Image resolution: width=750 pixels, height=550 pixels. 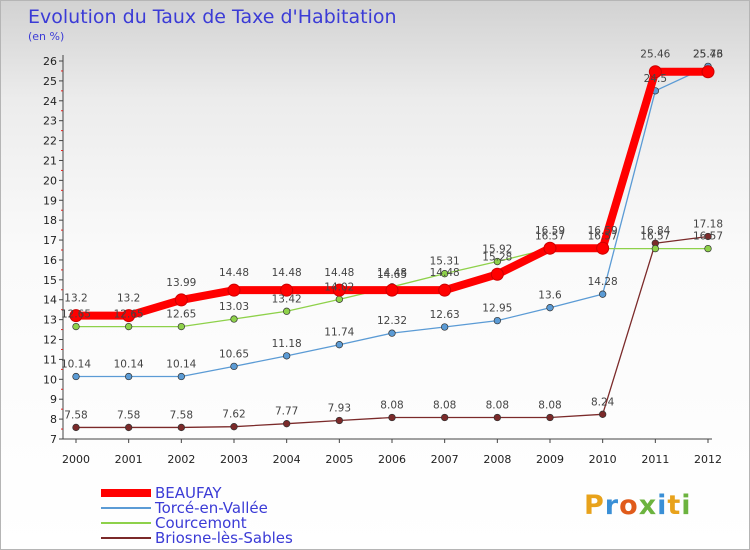 What do you see at coordinates (234, 459) in the screenshot?
I see `x-tick-label: 2003` at bounding box center [234, 459].